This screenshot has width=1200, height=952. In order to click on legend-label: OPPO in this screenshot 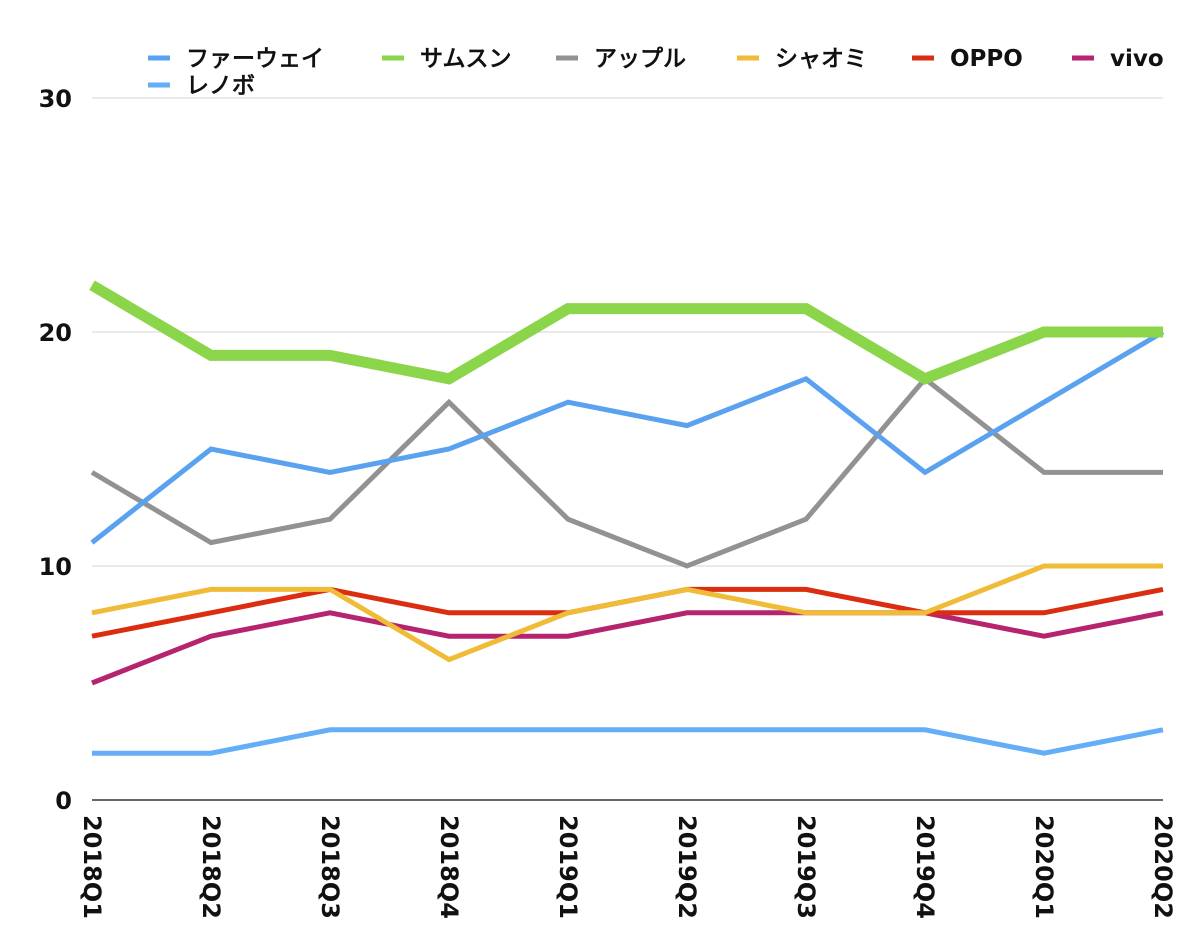, I will do `click(986, 59)`.